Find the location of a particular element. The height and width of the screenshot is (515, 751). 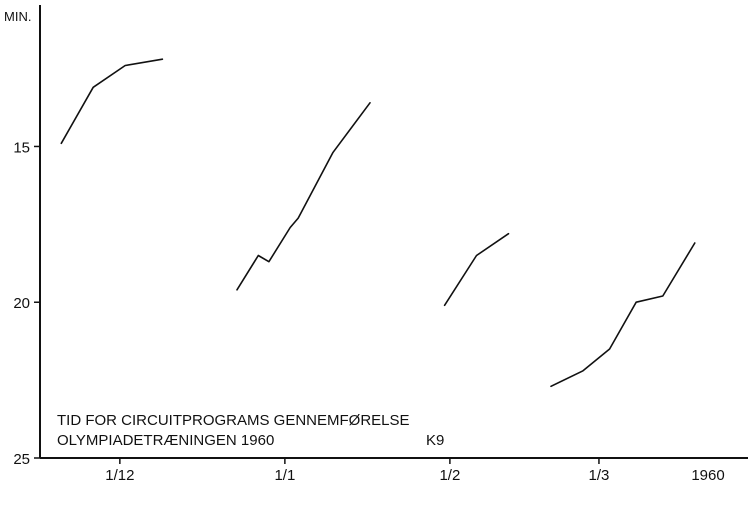

y-tick-label: 15 is located at coordinates (21, 147).